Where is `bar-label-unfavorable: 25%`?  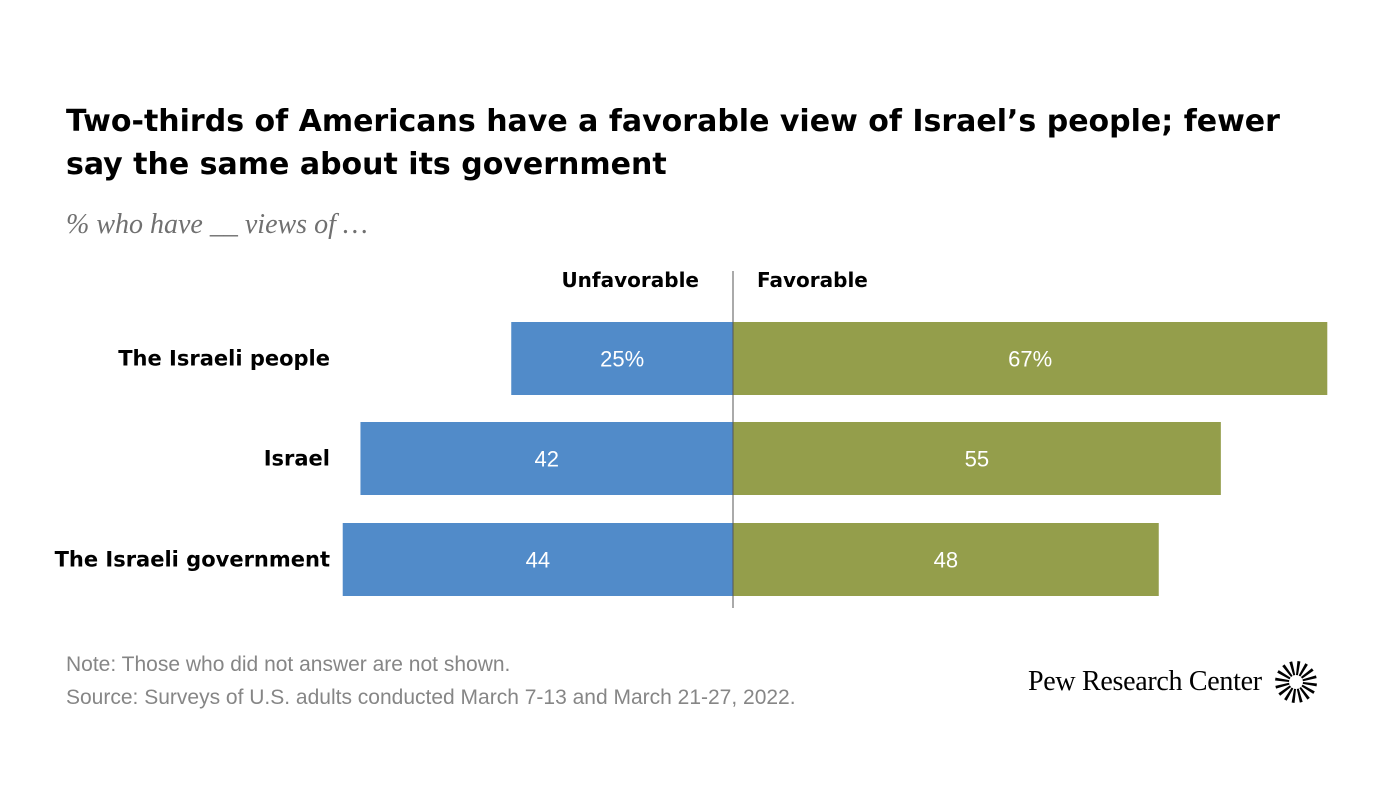 bar-label-unfavorable: 25% is located at coordinates (622, 359).